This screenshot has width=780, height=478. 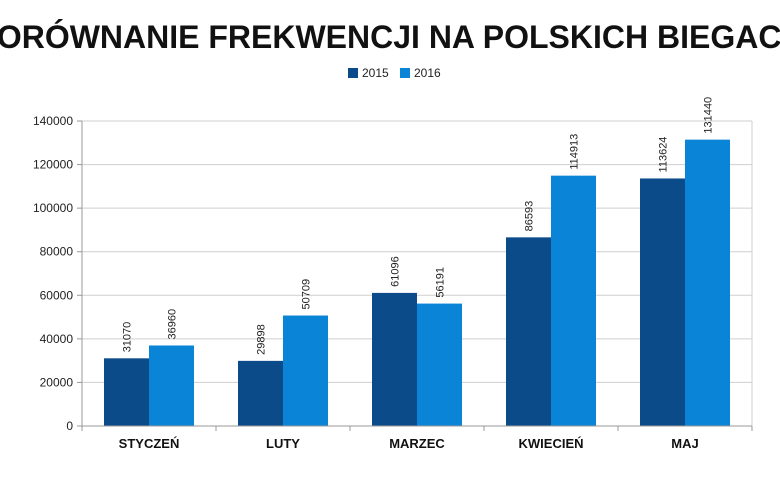 What do you see at coordinates (427, 73) in the screenshot?
I see `legend-label-2016: 2016` at bounding box center [427, 73].